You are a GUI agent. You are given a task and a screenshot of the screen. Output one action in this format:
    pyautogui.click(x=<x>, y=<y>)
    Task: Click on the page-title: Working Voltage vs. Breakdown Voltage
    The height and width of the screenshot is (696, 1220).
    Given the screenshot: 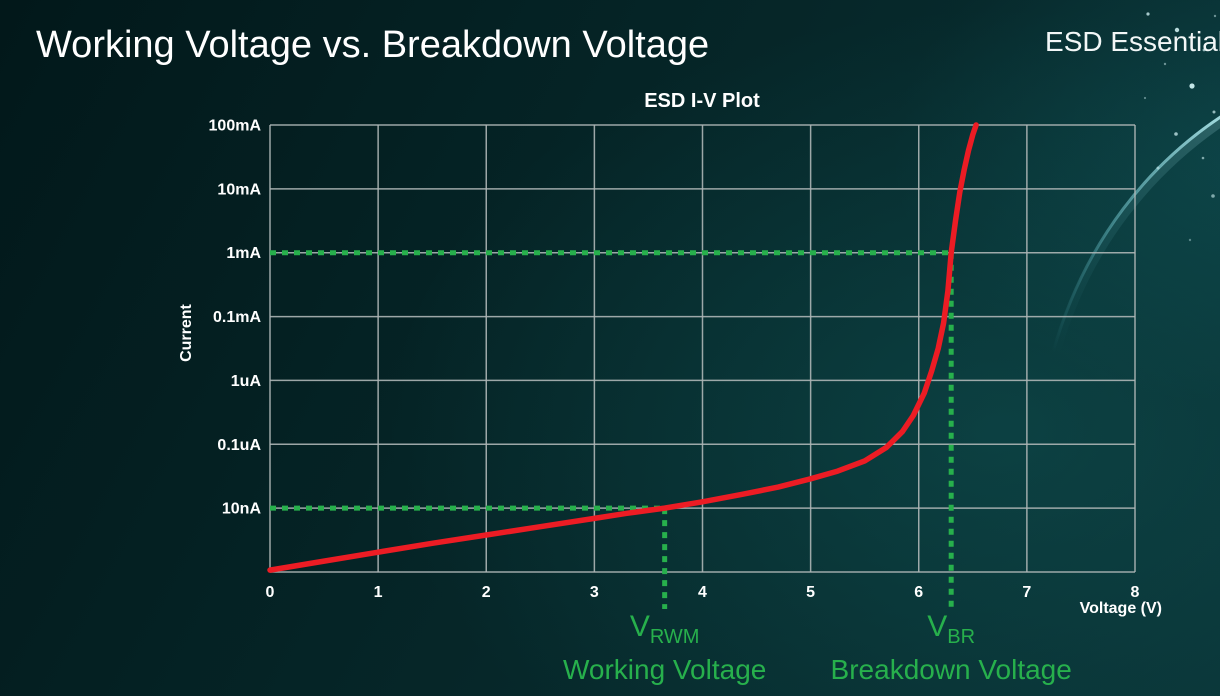 What is the action you would take?
    pyautogui.click(x=373, y=45)
    